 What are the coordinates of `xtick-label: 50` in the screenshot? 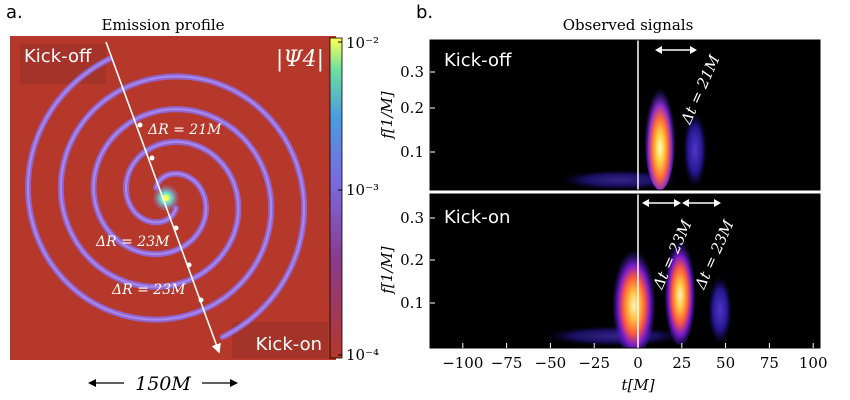 It's located at (725, 363).